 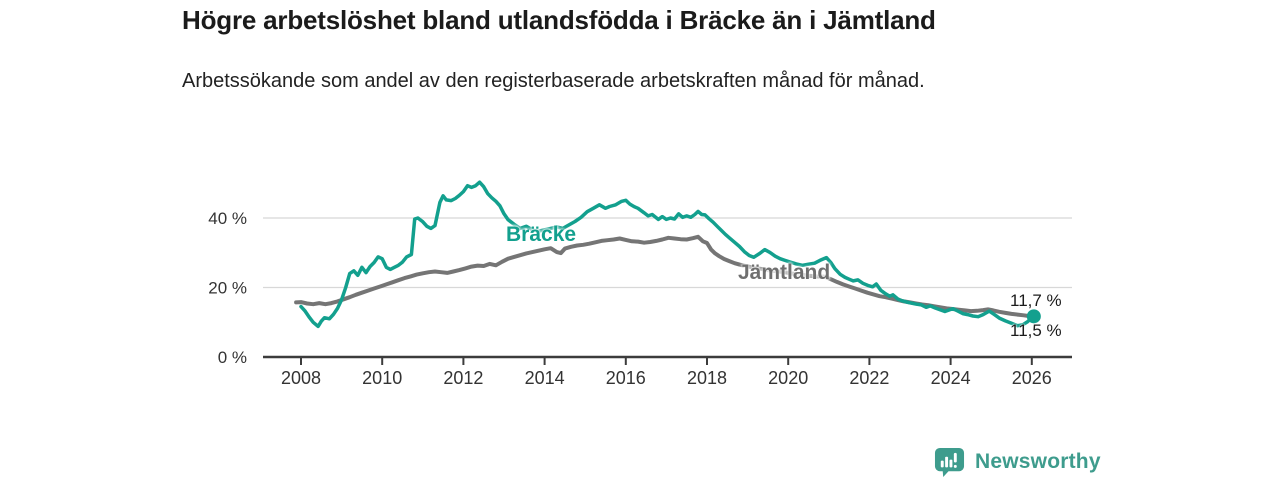 What do you see at coordinates (784, 272) in the screenshot?
I see `series-label-jamtland: Jämtland` at bounding box center [784, 272].